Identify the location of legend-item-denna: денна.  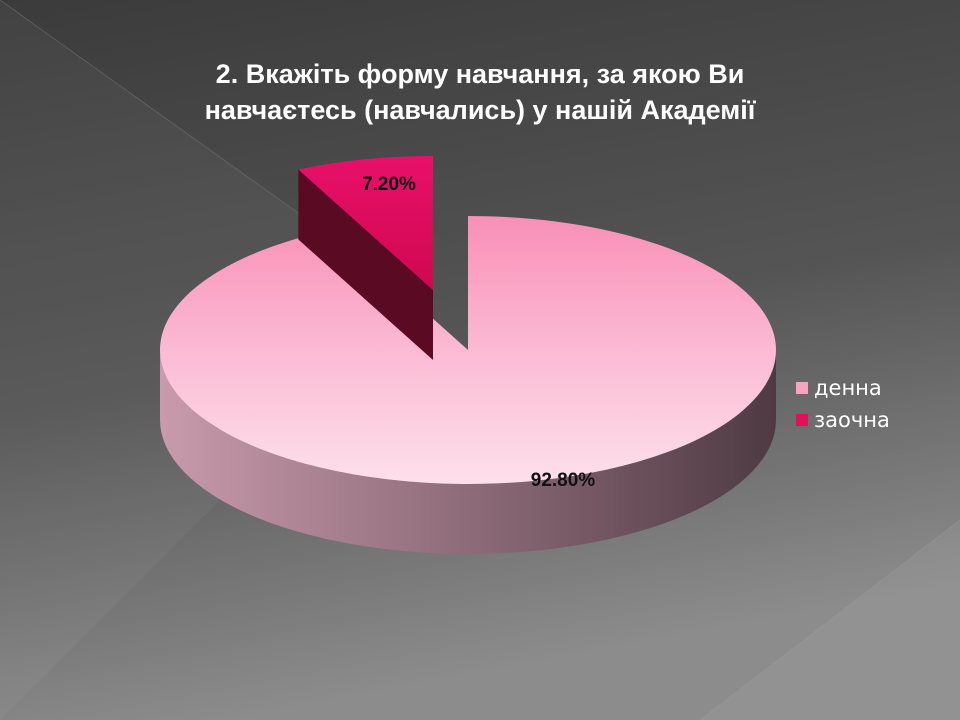
(843, 388).